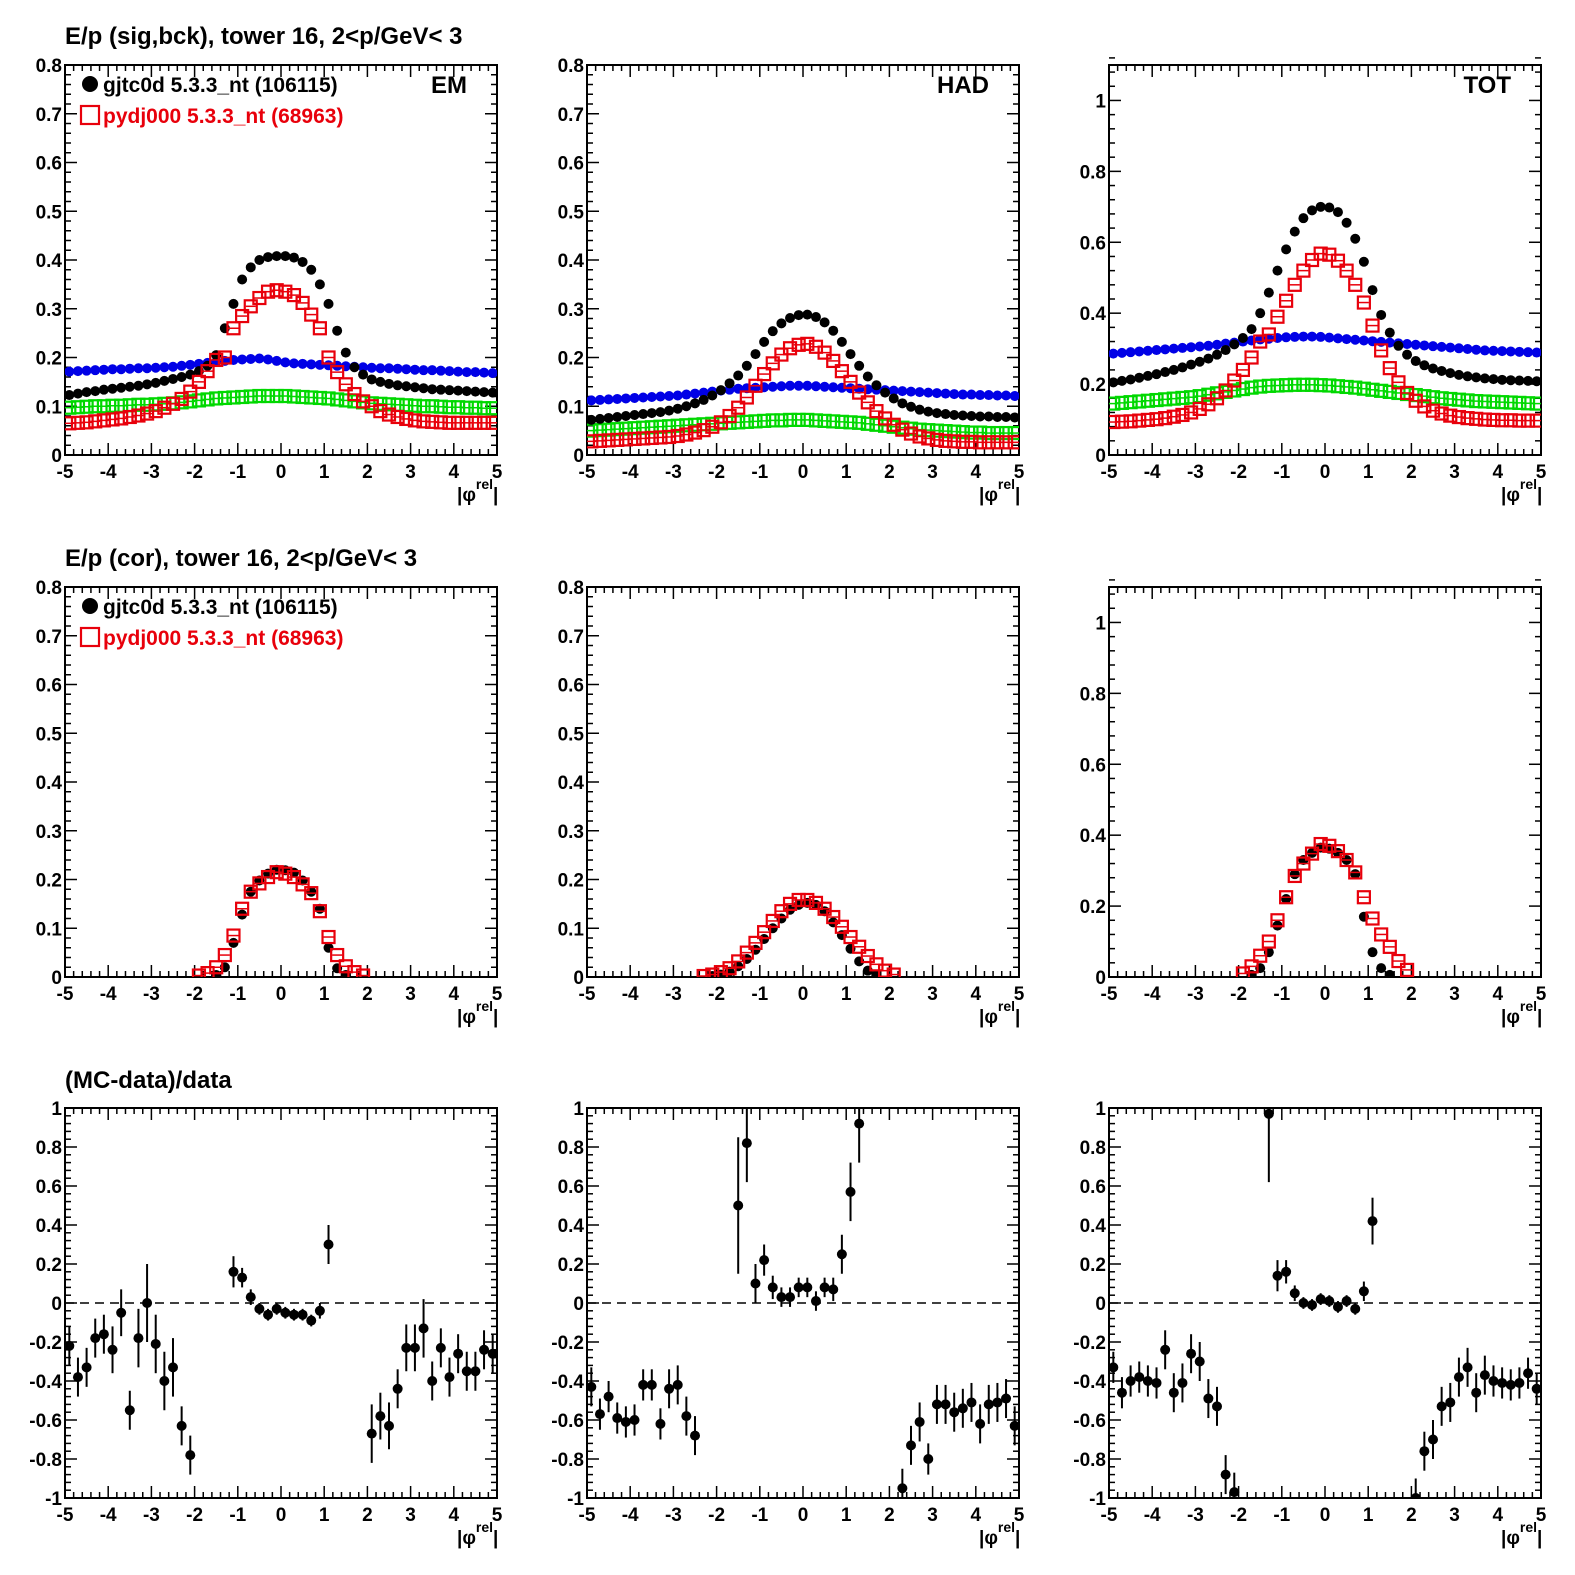 The image size is (1575, 1575). Describe the element at coordinates (1325, 906) in the screenshot. I see `series-mc` at that location.